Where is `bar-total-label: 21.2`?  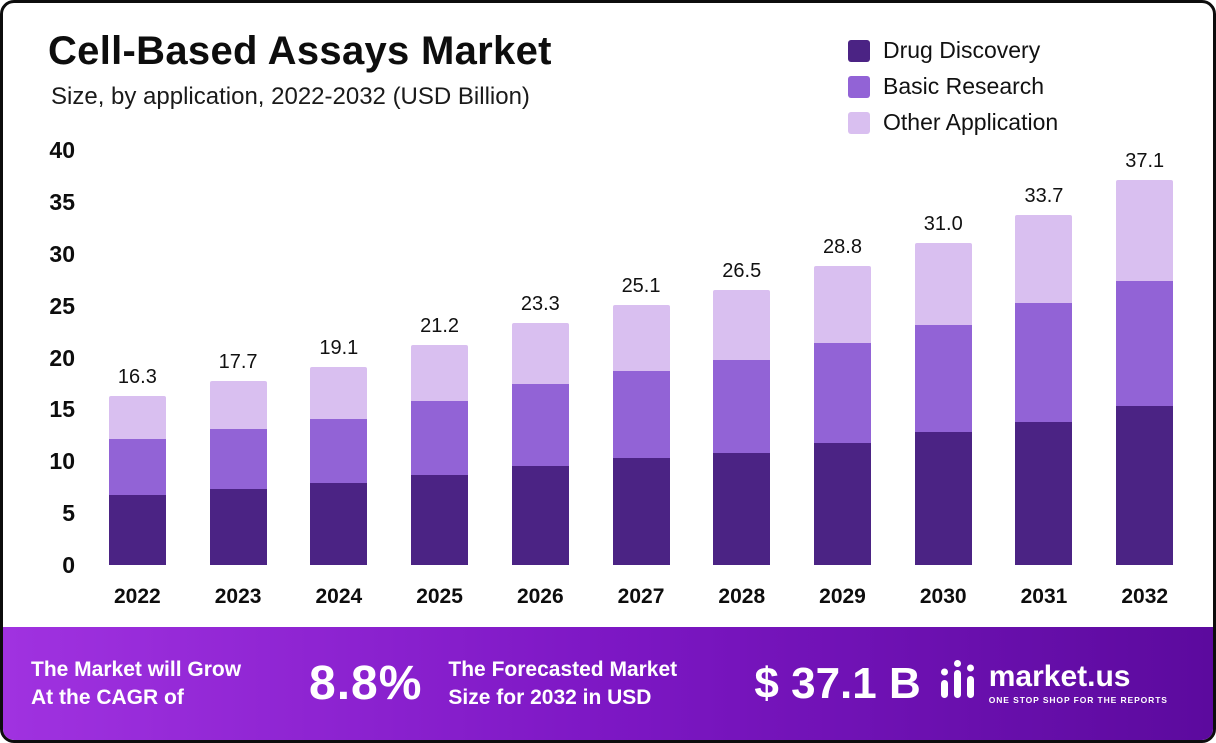
bar-total-label: 21.2 is located at coordinates (440, 326).